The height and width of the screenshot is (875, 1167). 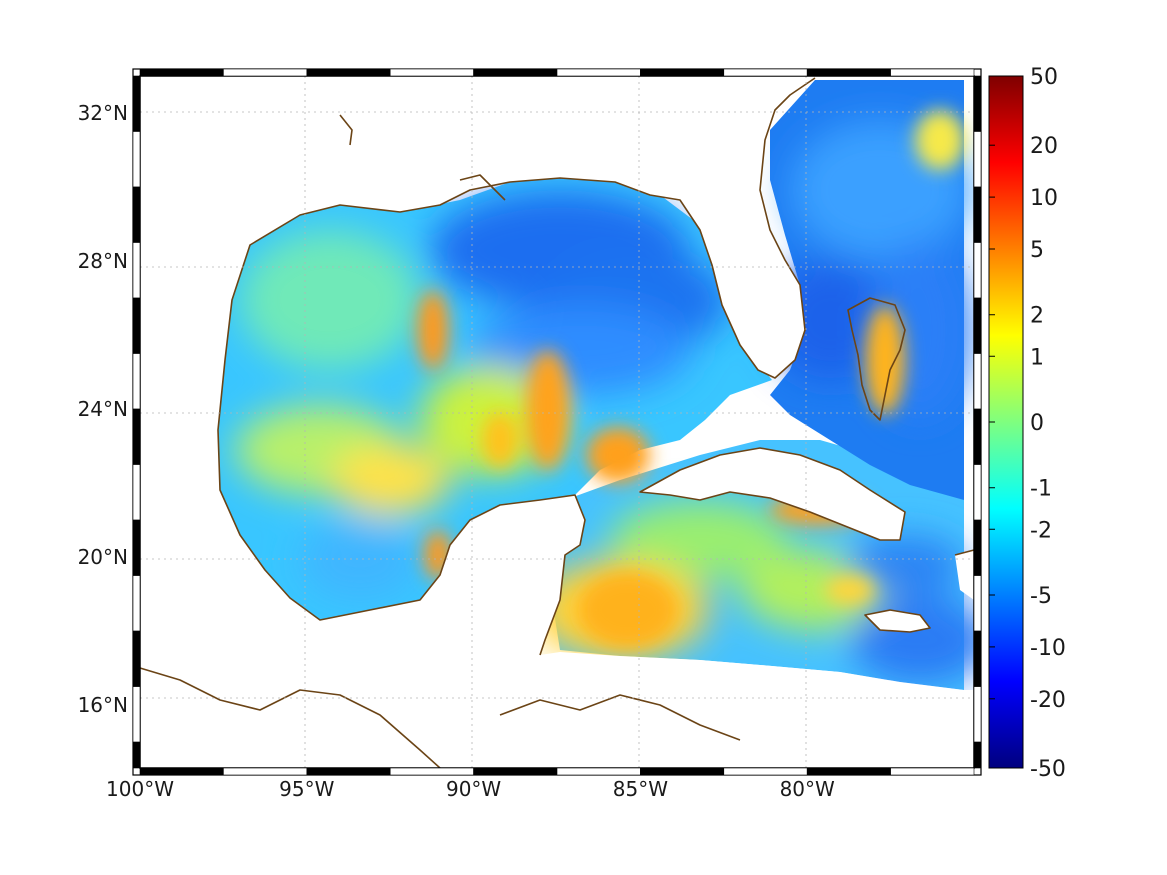 What do you see at coordinates (1044, 77) in the screenshot?
I see `colorbar-label: 50` at bounding box center [1044, 77].